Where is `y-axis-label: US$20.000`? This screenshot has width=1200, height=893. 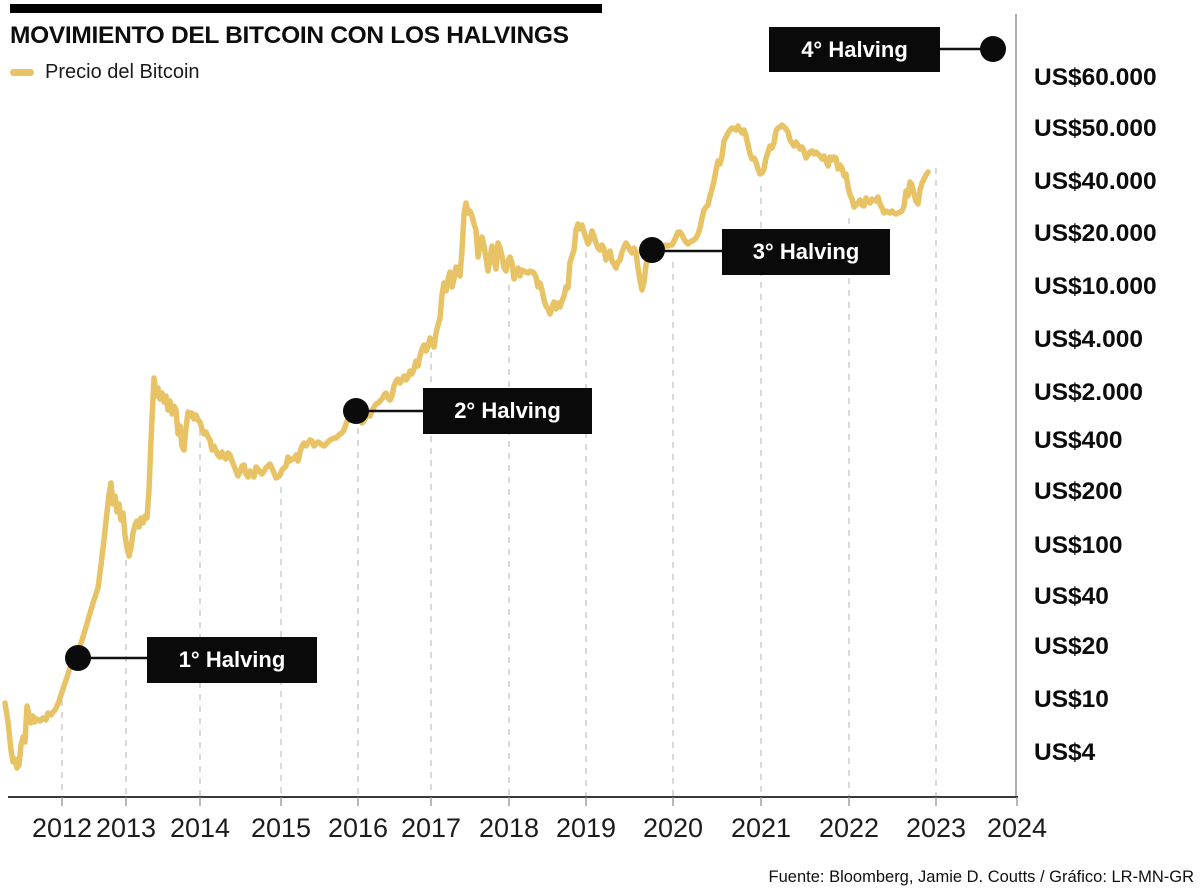
y-axis-label: US$20.000 is located at coordinates (1095, 233).